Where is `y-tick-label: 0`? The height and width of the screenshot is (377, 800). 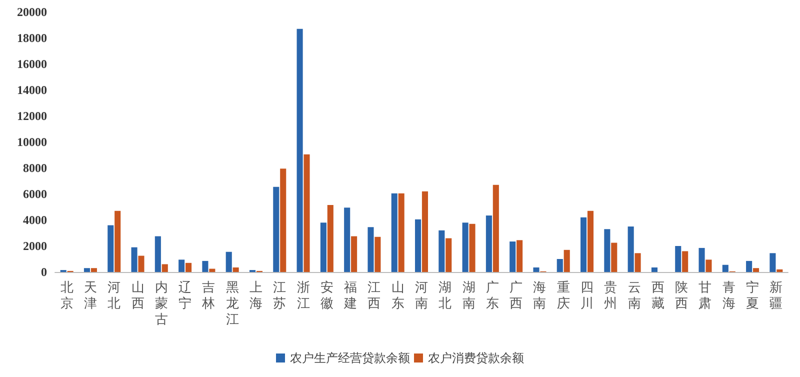
y-tick-label: 0 is located at coordinates (44, 272).